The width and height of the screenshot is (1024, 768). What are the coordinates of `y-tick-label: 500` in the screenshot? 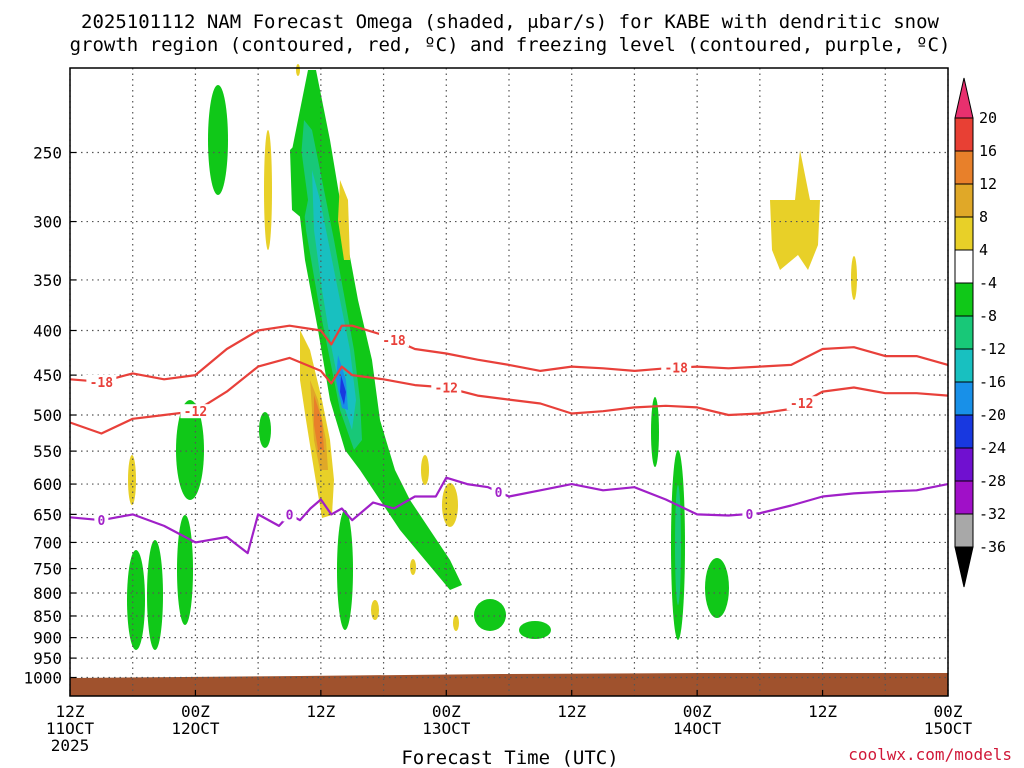 It's located at (47, 415).